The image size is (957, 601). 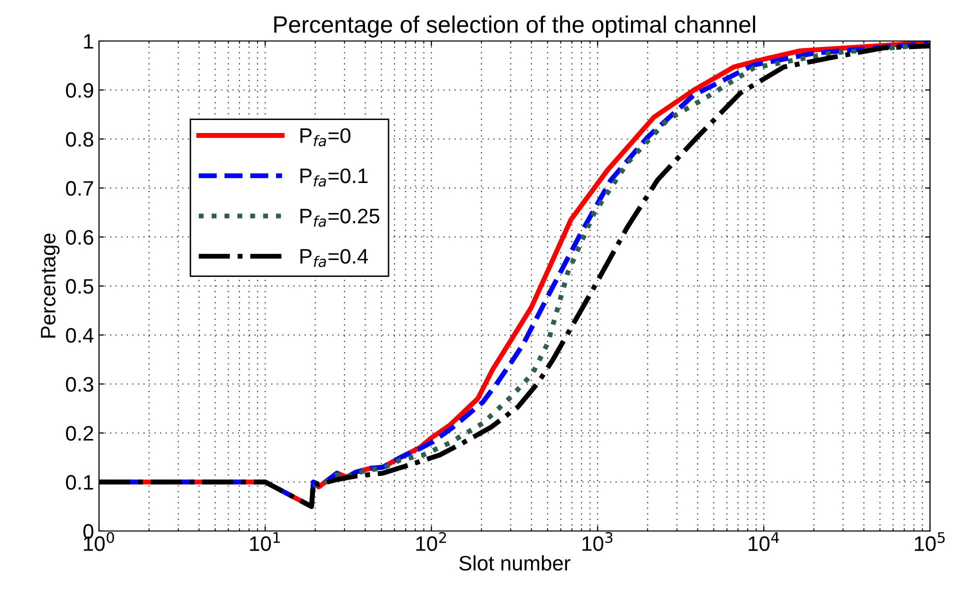 What do you see at coordinates (80, 90) in the screenshot?
I see `y-tick-label: 0.9` at bounding box center [80, 90].